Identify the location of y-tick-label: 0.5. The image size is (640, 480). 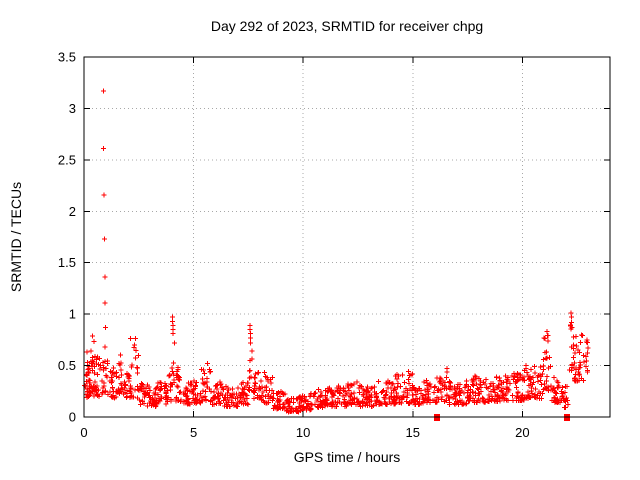
(67, 365).